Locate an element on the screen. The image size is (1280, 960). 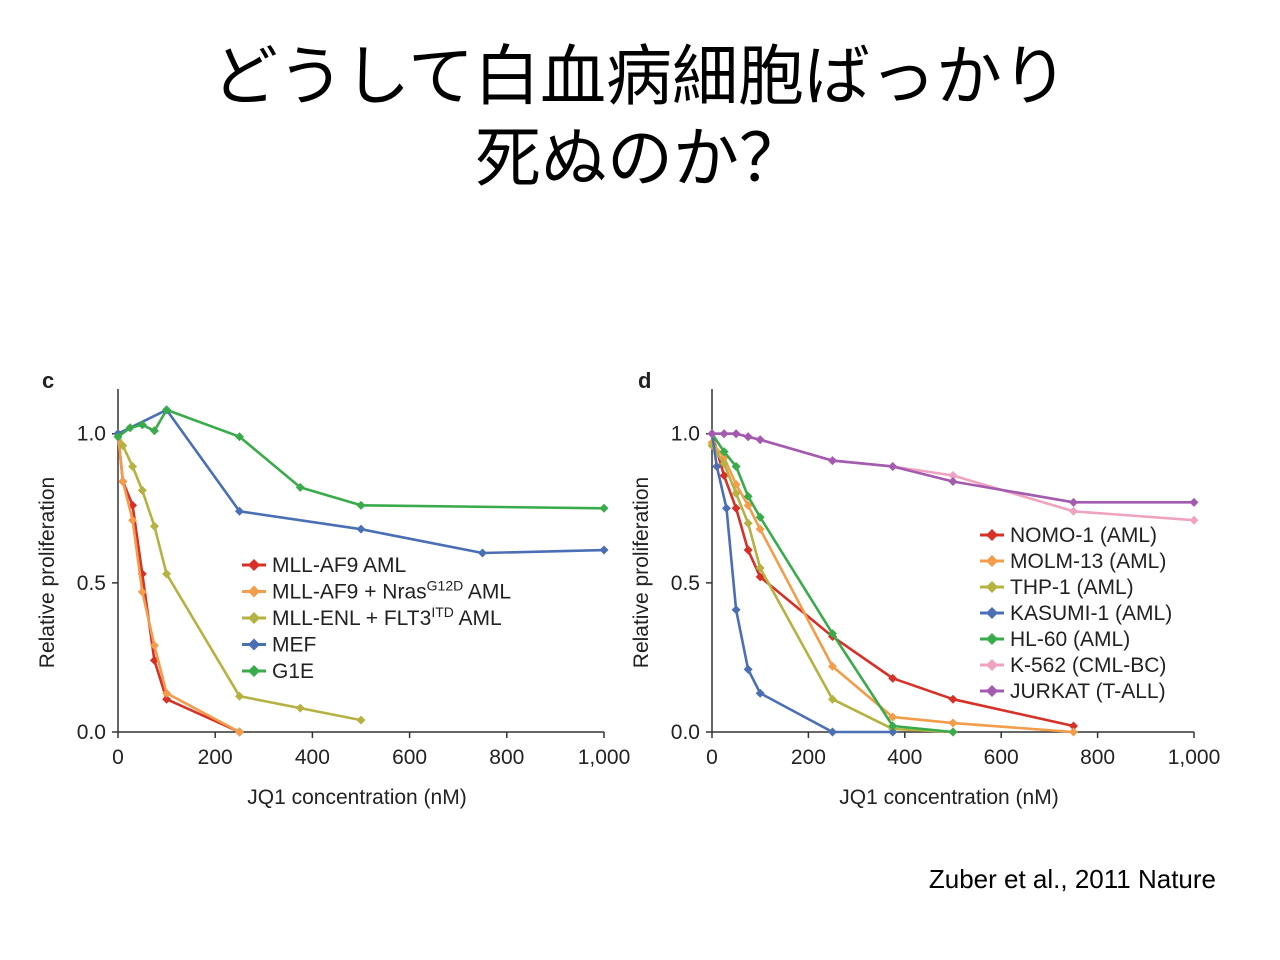
legend-entry: HL-60 (AML) is located at coordinates (1055, 639).